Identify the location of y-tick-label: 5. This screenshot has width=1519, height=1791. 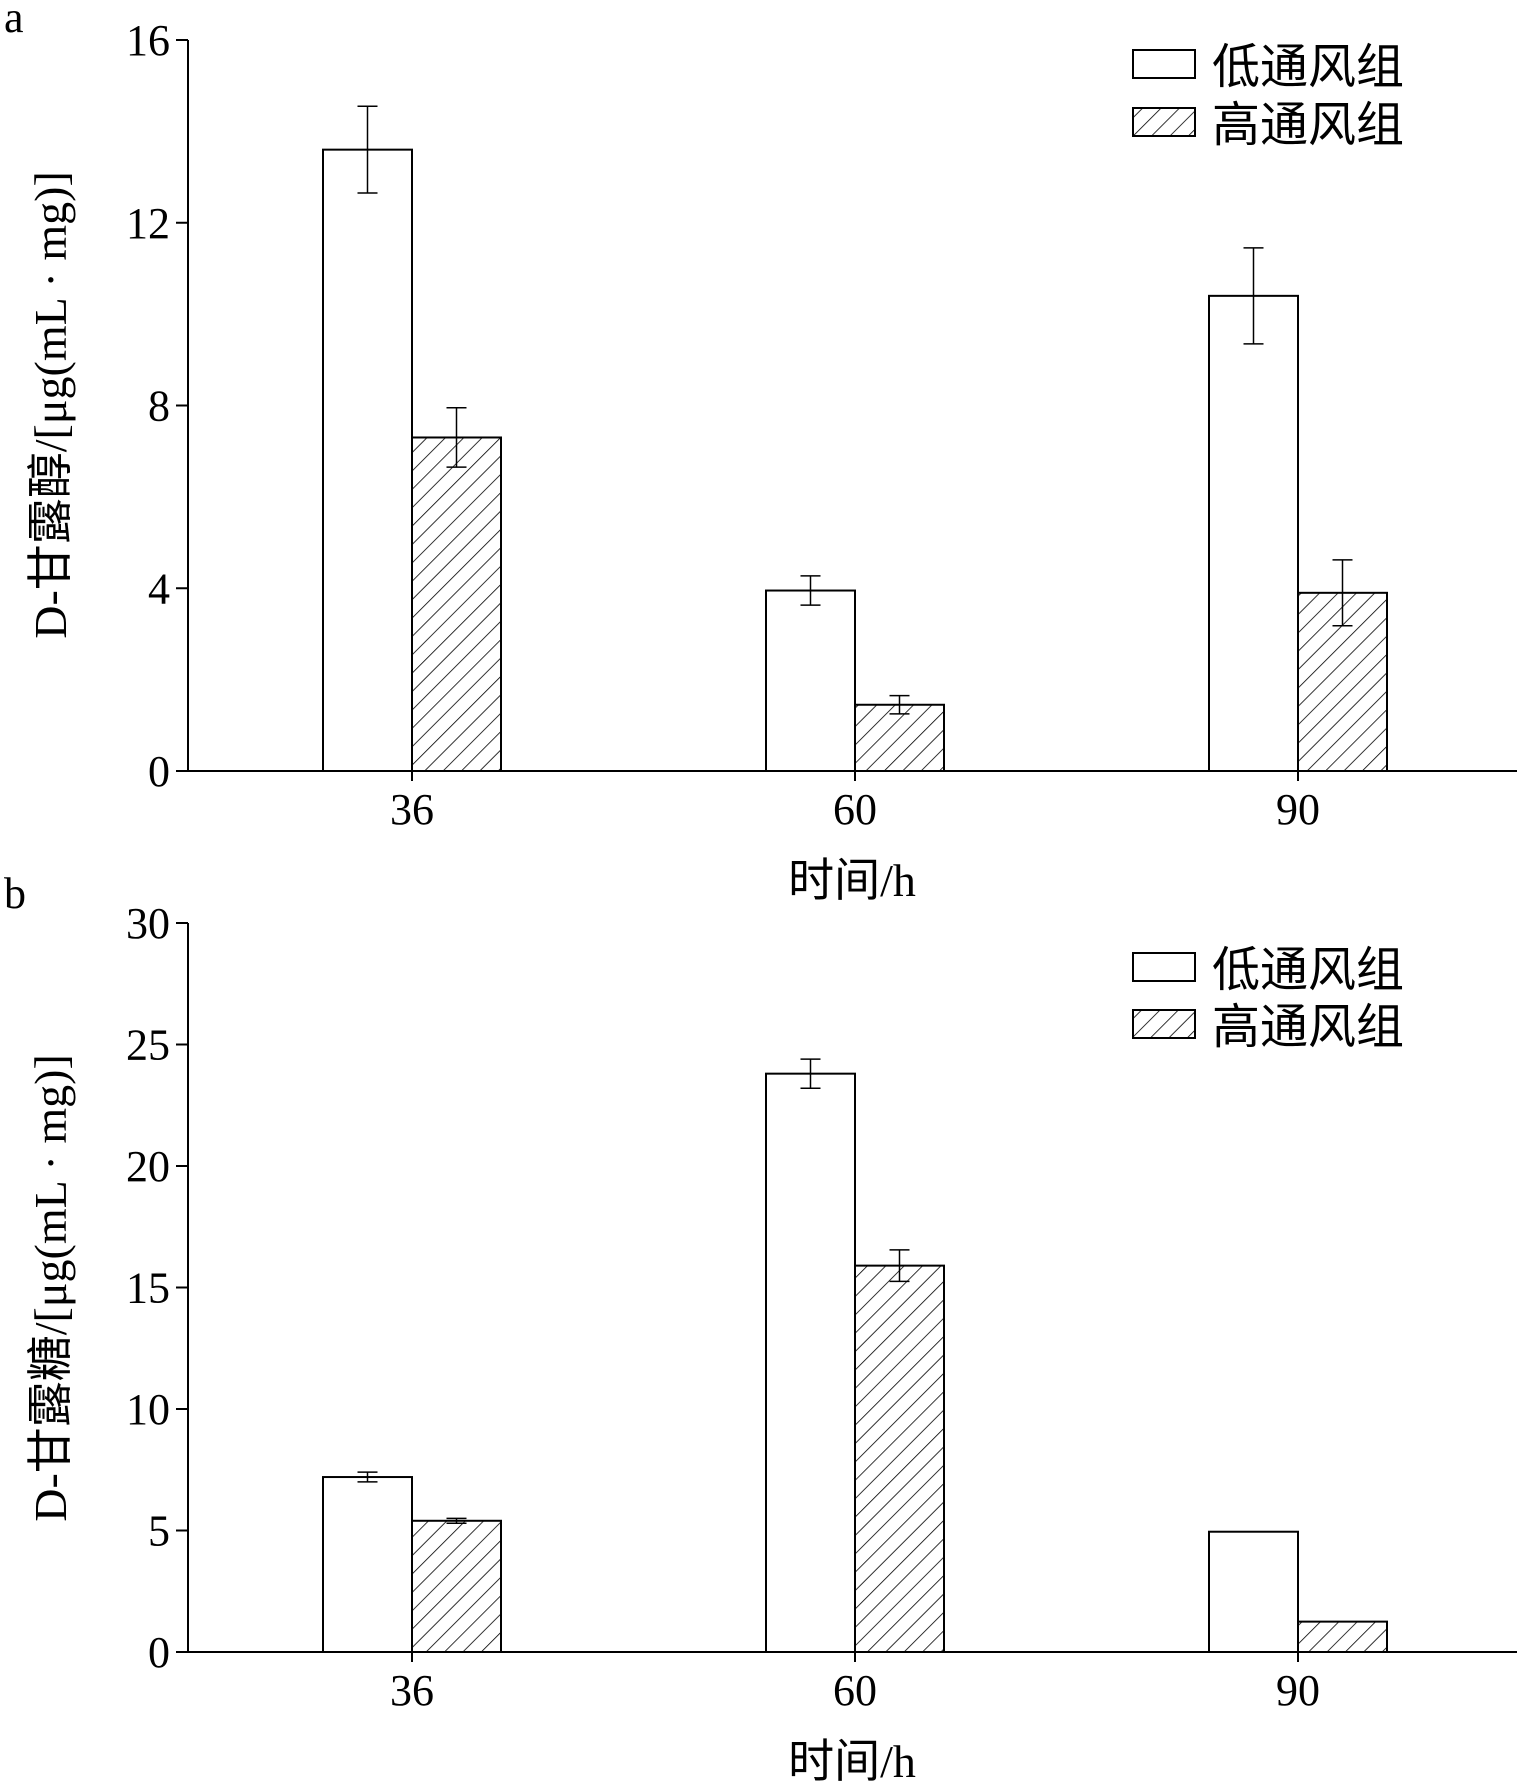
(159, 1531).